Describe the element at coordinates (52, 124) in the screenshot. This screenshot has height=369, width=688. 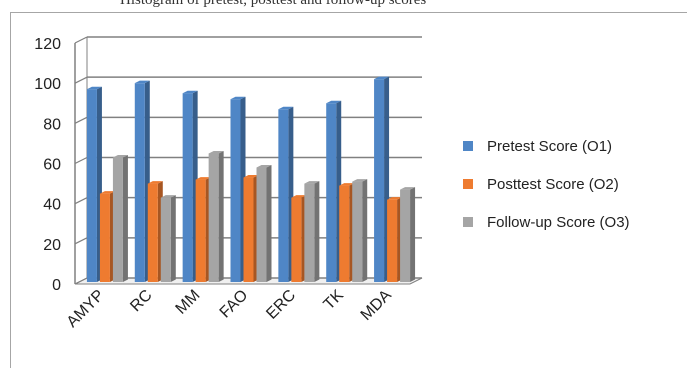
I see `y-tick-label: 80` at that location.